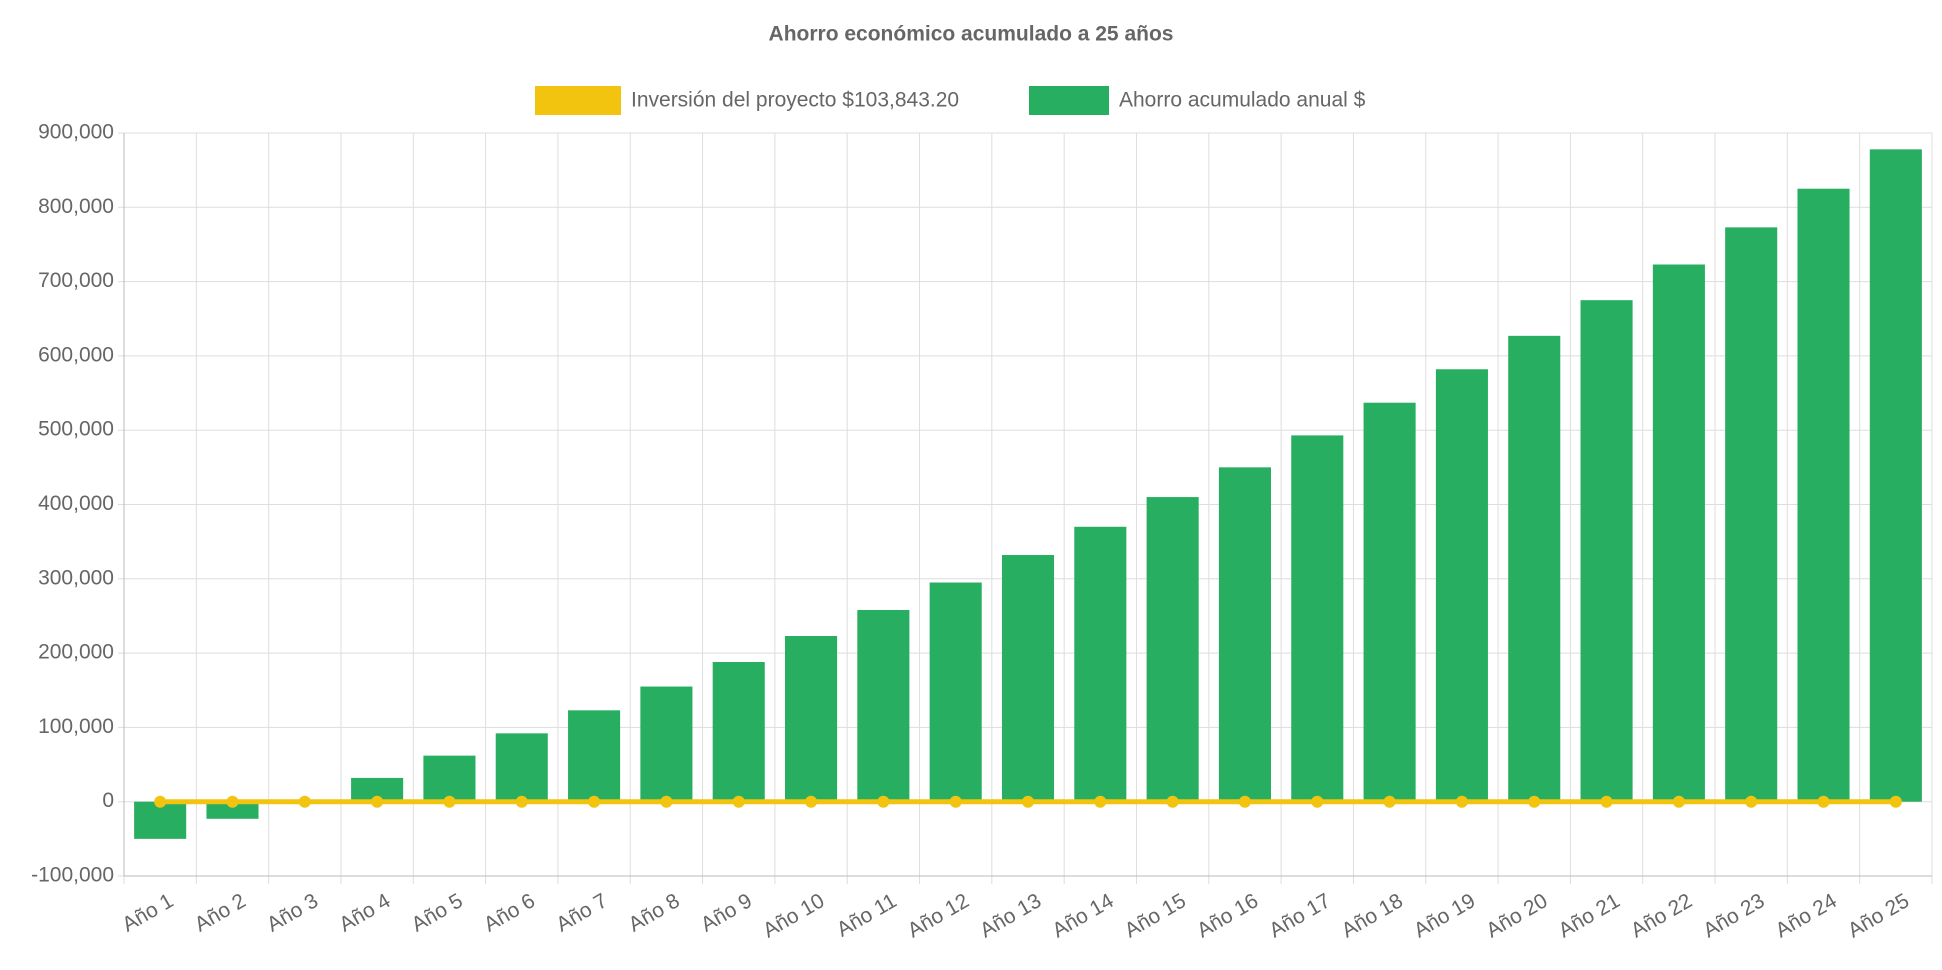  What do you see at coordinates (1444, 915) in the screenshot?
I see `x-tick-label: Año 19` at bounding box center [1444, 915].